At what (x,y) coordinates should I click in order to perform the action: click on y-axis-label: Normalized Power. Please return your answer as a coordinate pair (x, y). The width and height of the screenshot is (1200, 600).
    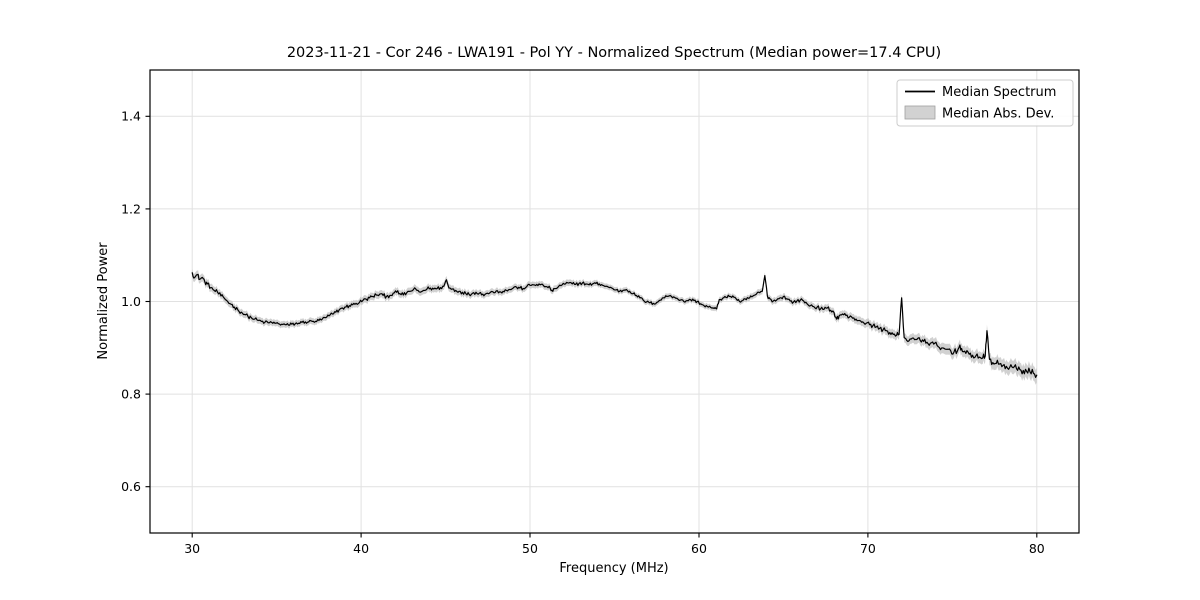
    Looking at the image, I should click on (103, 301).